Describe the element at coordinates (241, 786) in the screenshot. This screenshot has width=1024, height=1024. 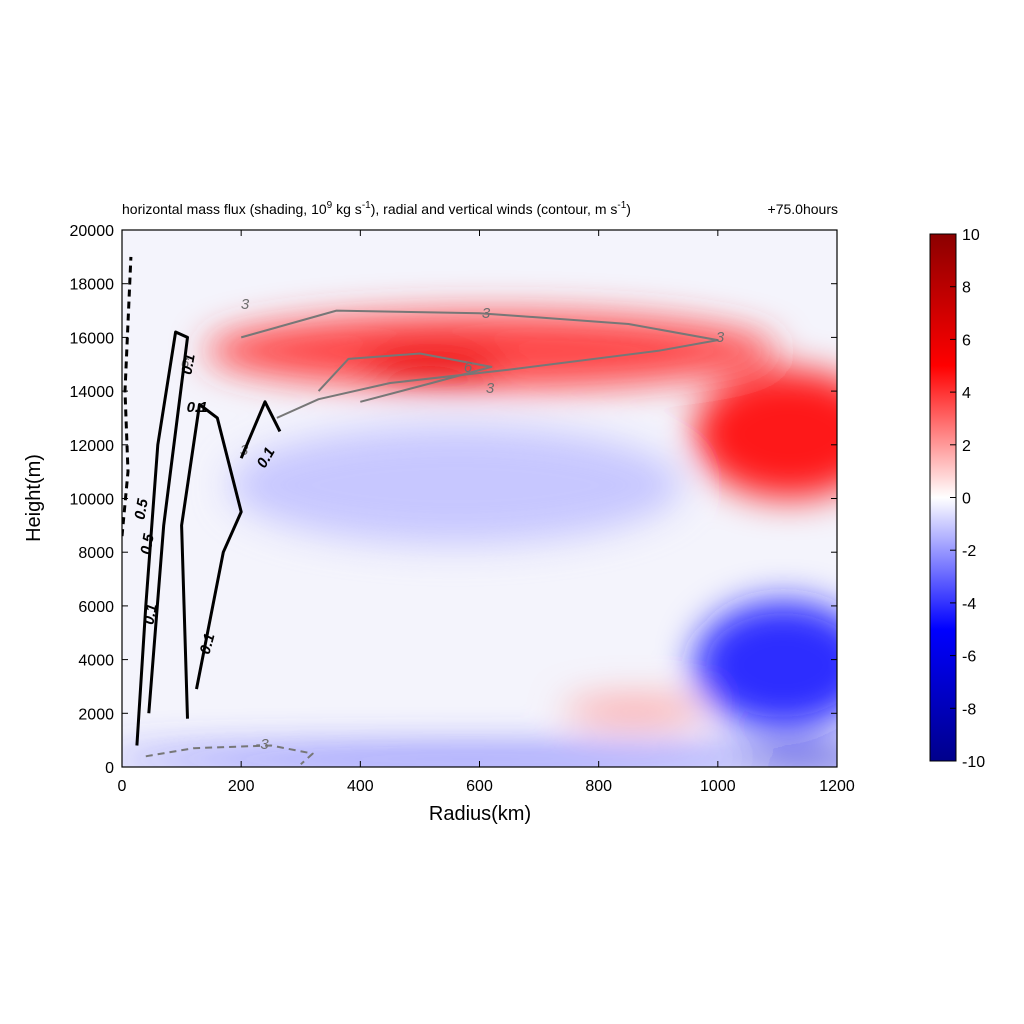
I see `x-tick-label: 200` at that location.